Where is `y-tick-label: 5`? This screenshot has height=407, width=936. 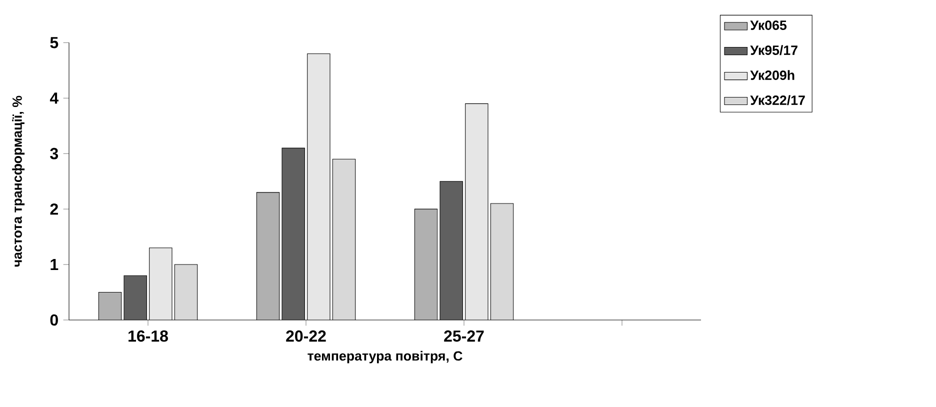 y-tick-label: 5 is located at coordinates (54, 42).